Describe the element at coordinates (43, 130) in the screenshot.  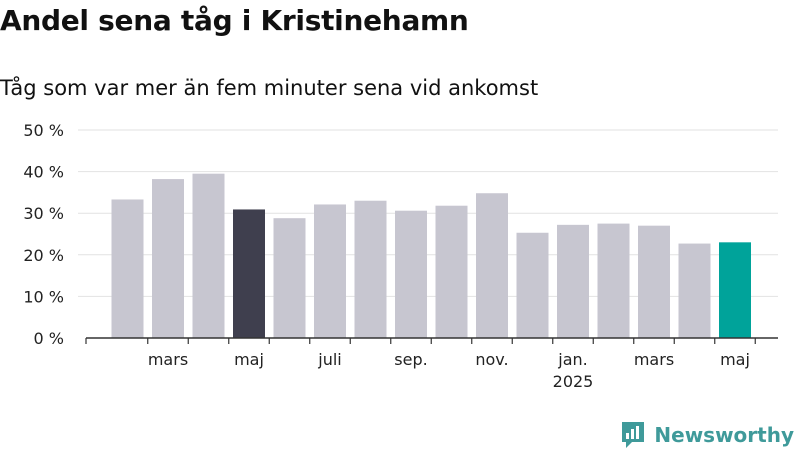
I see `y-tick-label: 50 %` at that location.